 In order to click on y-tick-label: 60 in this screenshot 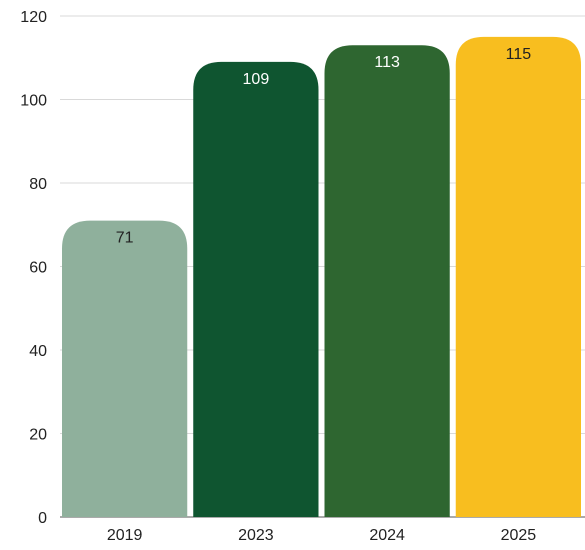, I will do `click(38, 268)`.